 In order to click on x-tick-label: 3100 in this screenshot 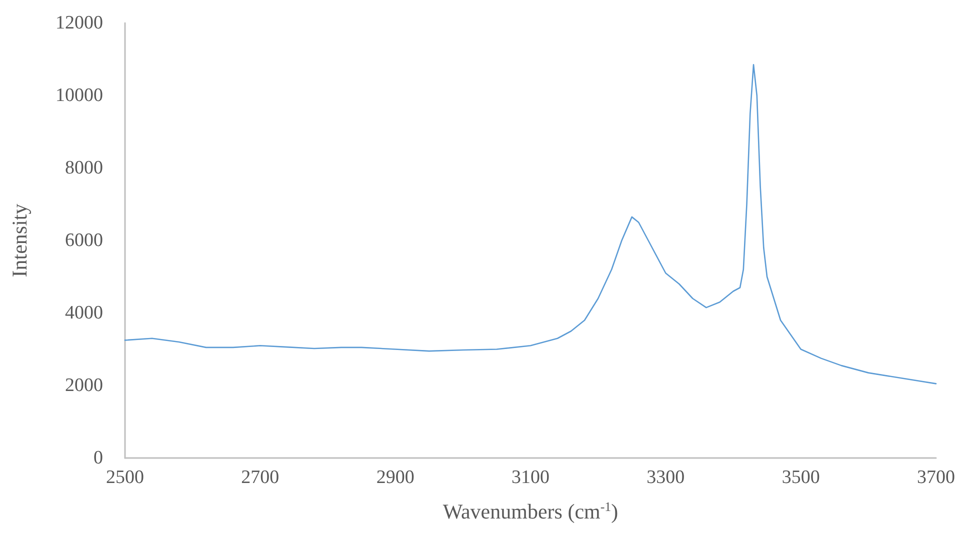, I will do `click(531, 477)`.